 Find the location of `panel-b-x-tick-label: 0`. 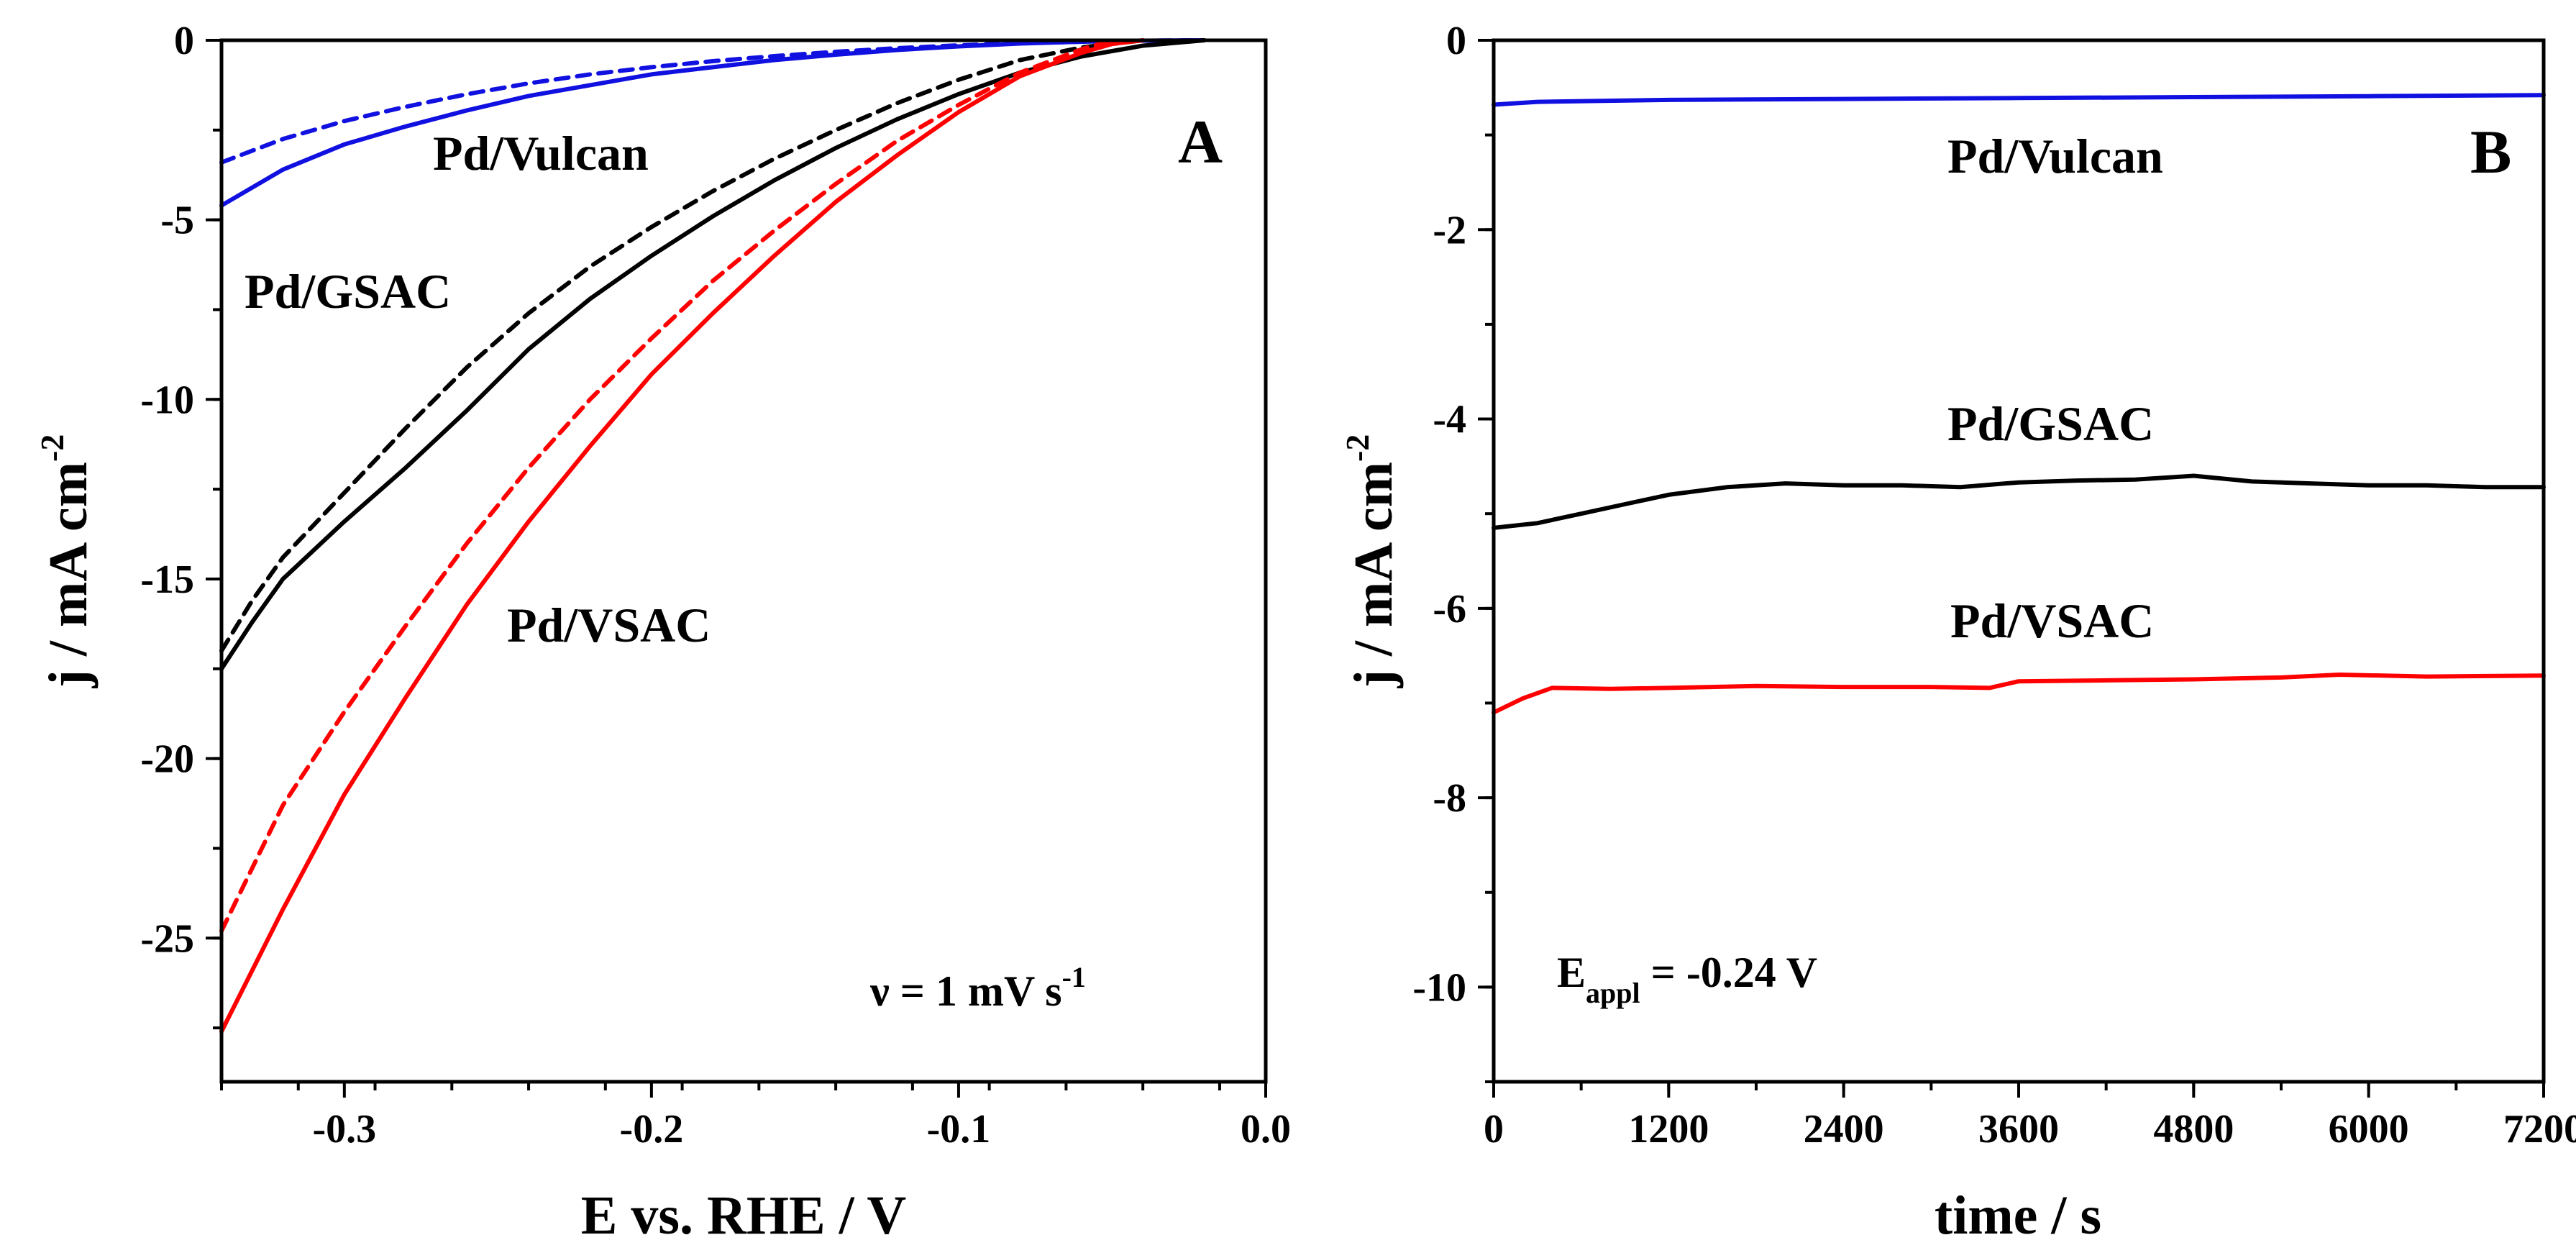

panel-b-x-tick-label: 0 is located at coordinates (1494, 1129).